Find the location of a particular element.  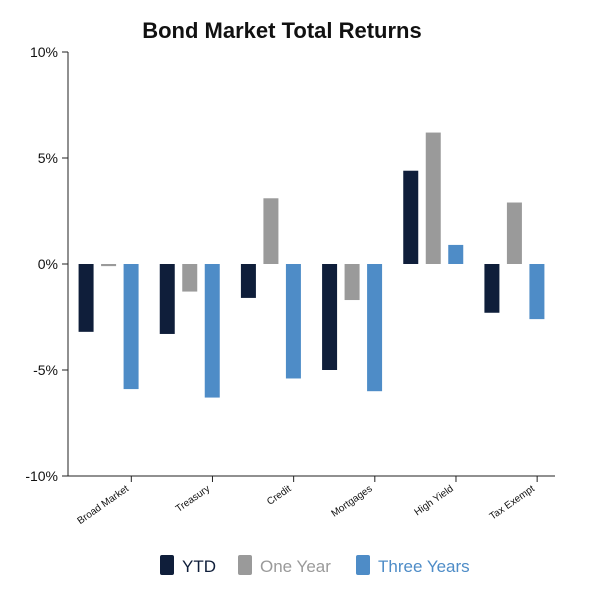

chart-title: Bond Market Total Returns is located at coordinates (282, 30).